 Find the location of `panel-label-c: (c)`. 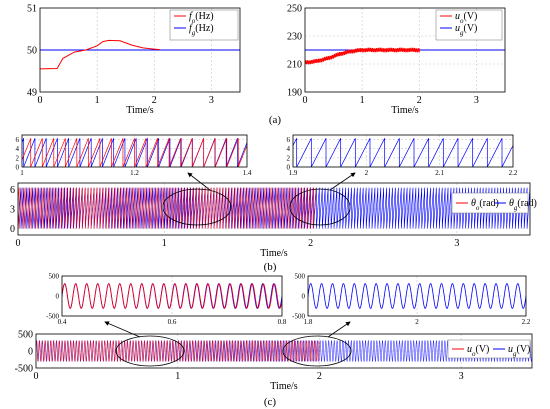

panel-label-c: (c) is located at coordinates (270, 402).